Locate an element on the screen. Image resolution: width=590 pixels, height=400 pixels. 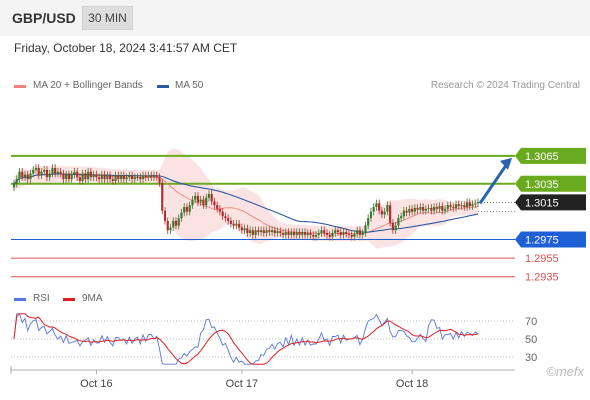
level-label-1.2975: 1.2975 is located at coordinates (542, 241).